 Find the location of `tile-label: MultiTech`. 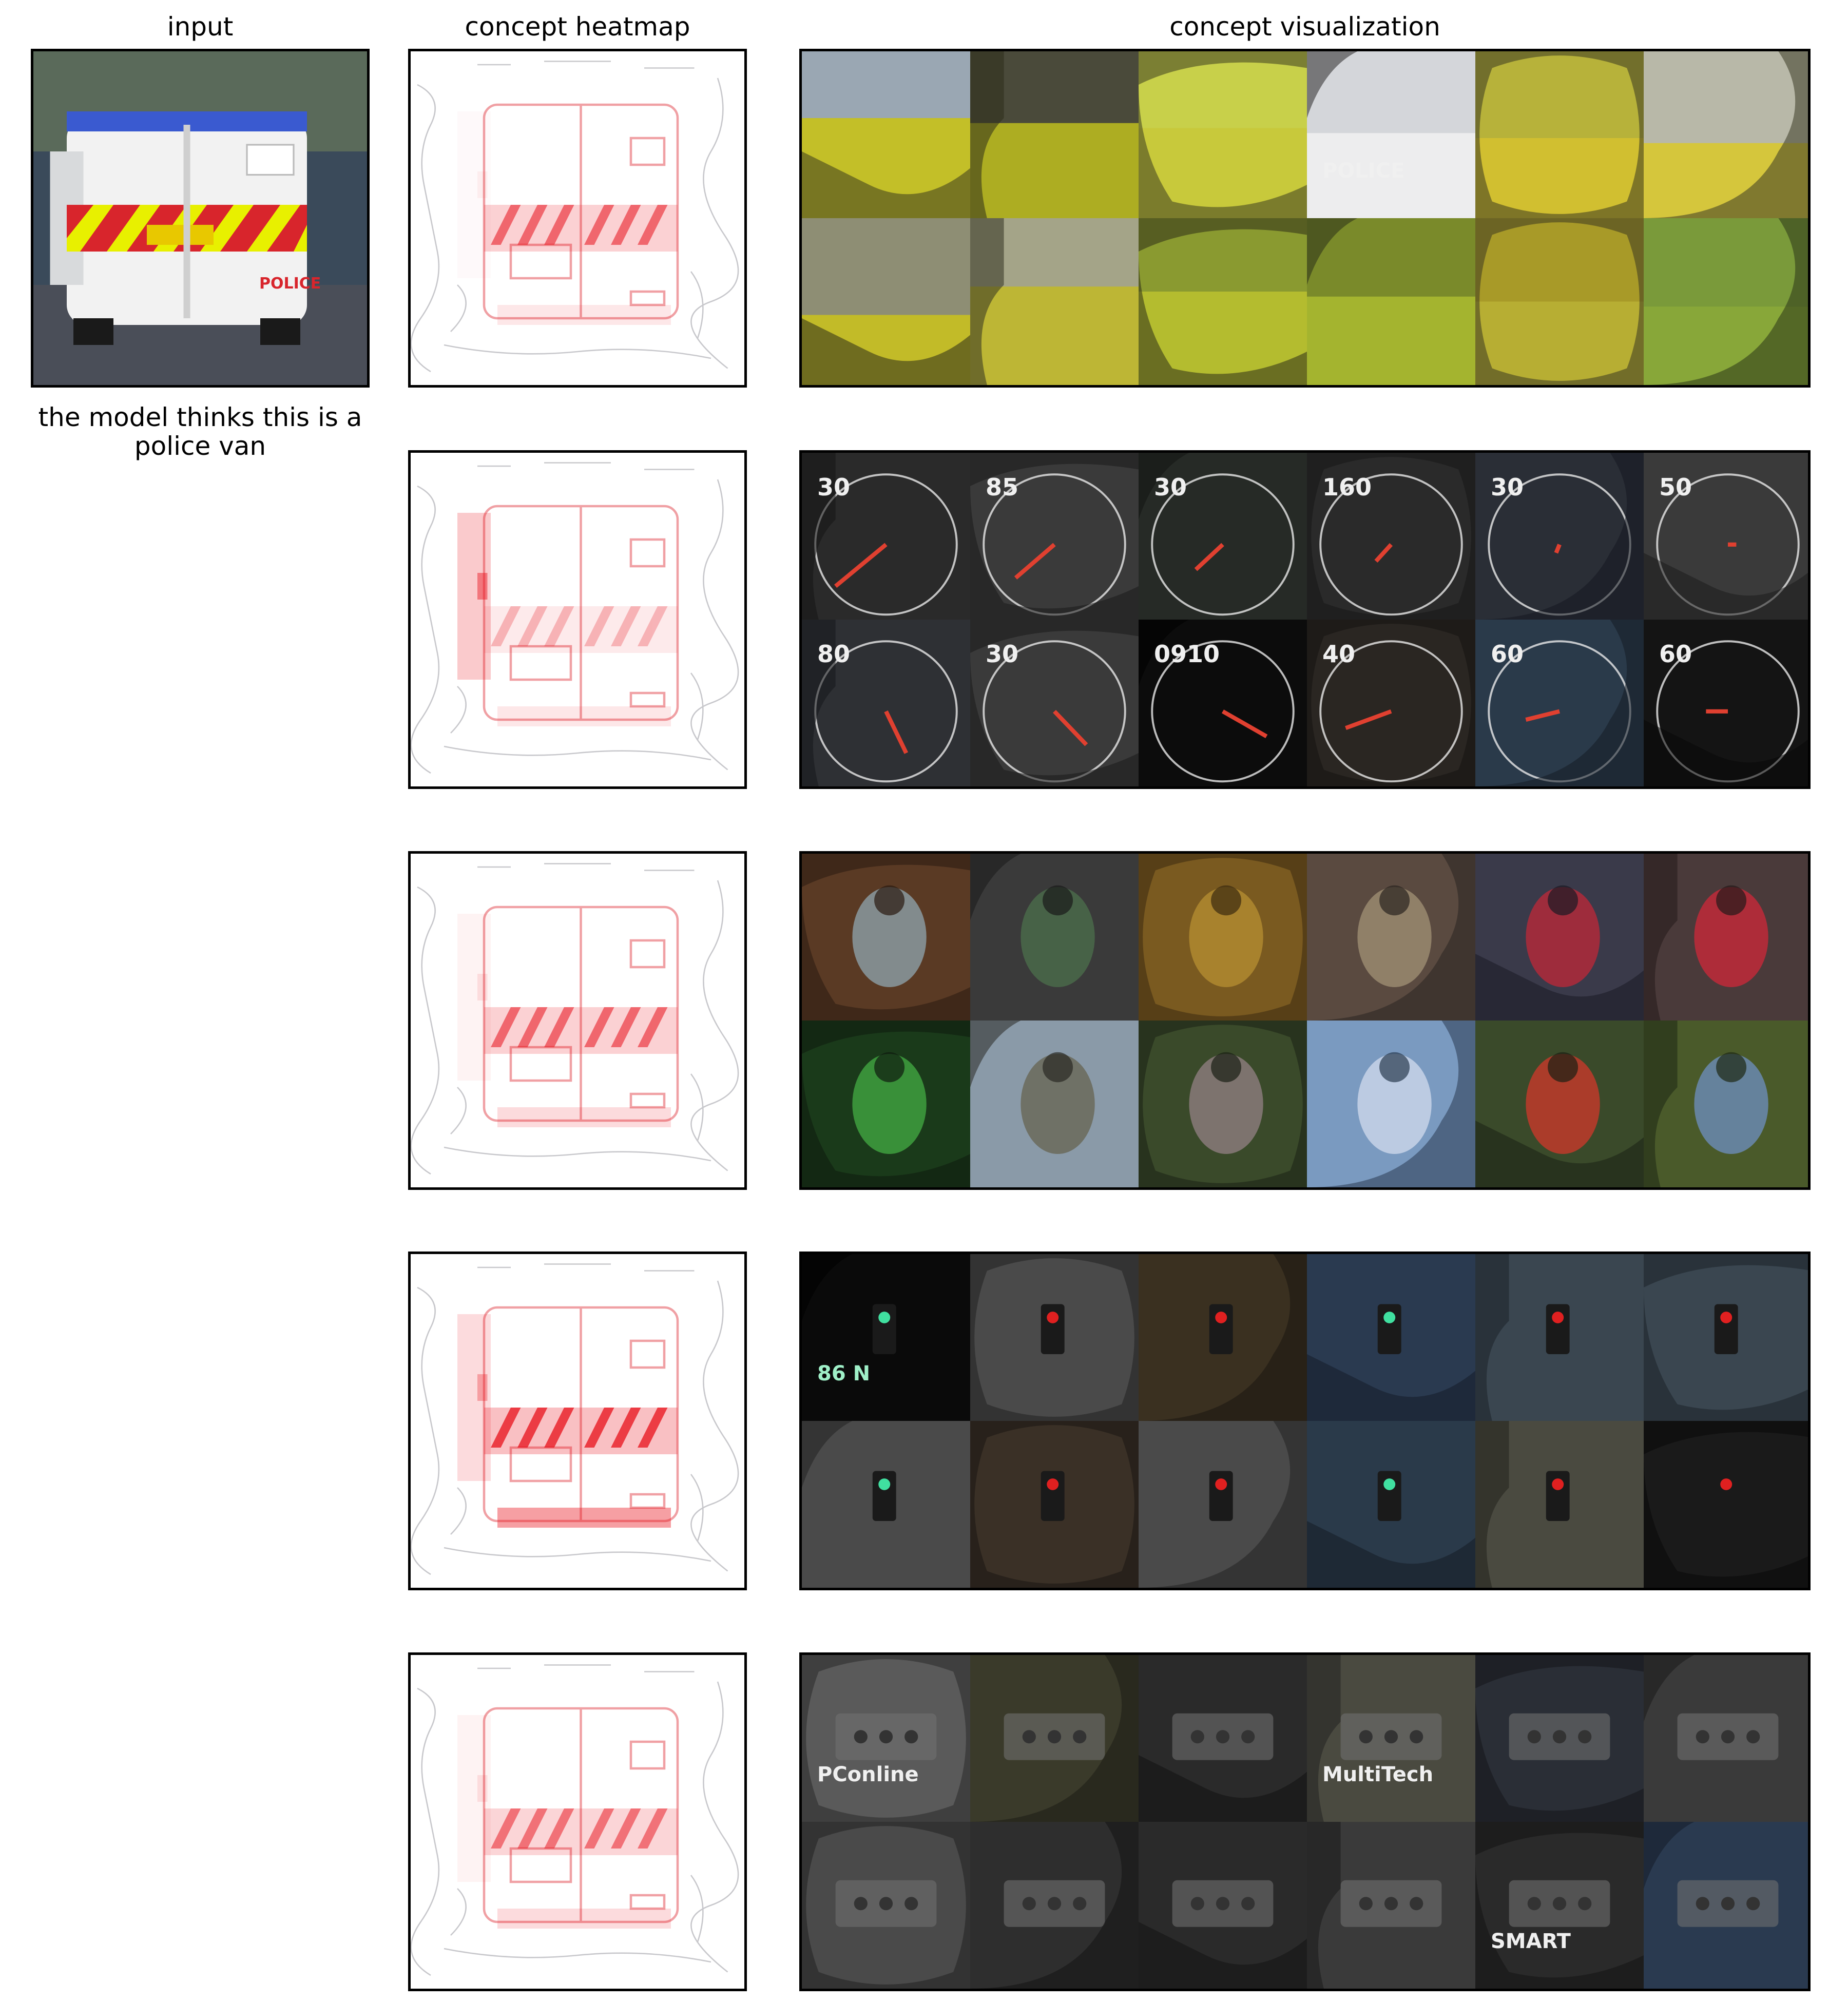

tile-label: MultiTech is located at coordinates (1378, 1774).